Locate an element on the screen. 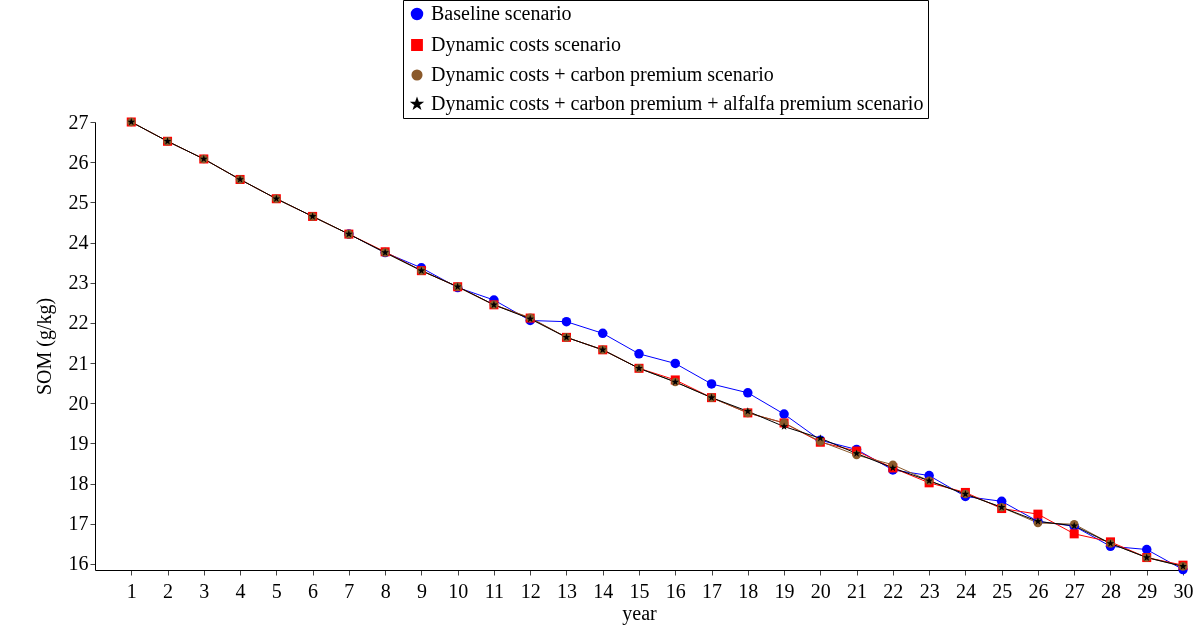 The image size is (1204, 630). x-tick-label: 4 is located at coordinates (240, 590).